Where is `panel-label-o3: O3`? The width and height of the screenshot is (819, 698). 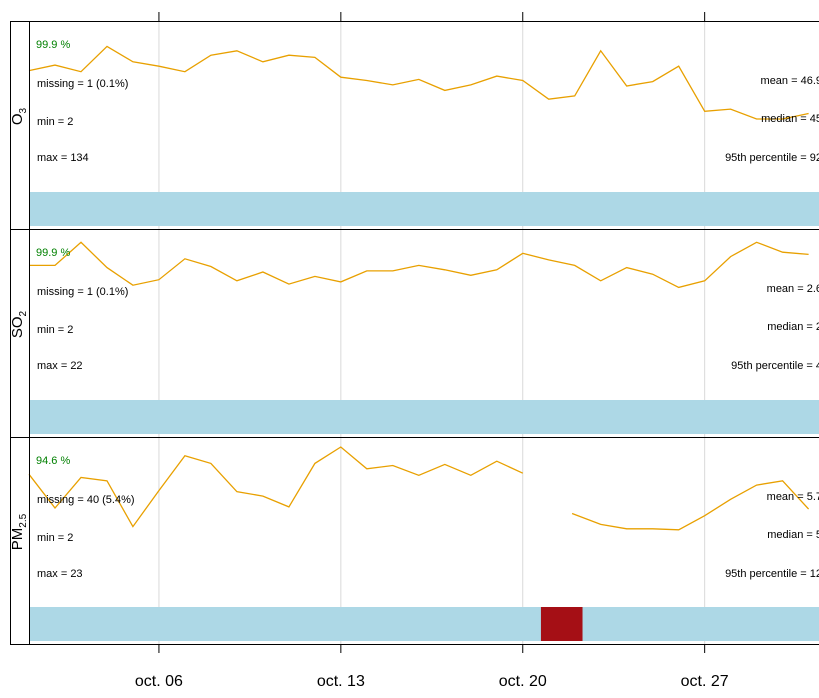 panel-label-o3: O3 is located at coordinates (19, 116).